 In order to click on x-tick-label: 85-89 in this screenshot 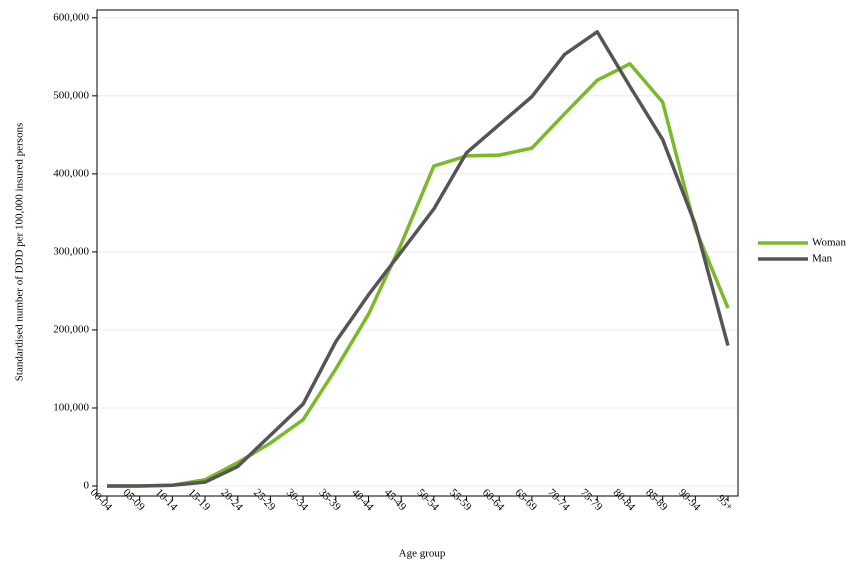, I will do `click(656, 500)`.